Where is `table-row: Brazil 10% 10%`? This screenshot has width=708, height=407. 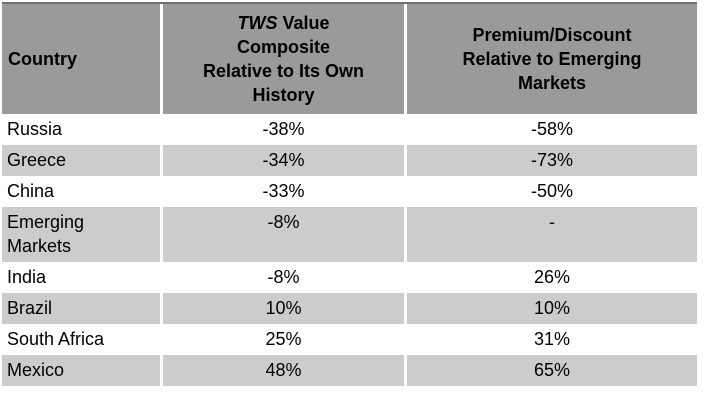
table-row: Brazil 10% 10% is located at coordinates (349, 308).